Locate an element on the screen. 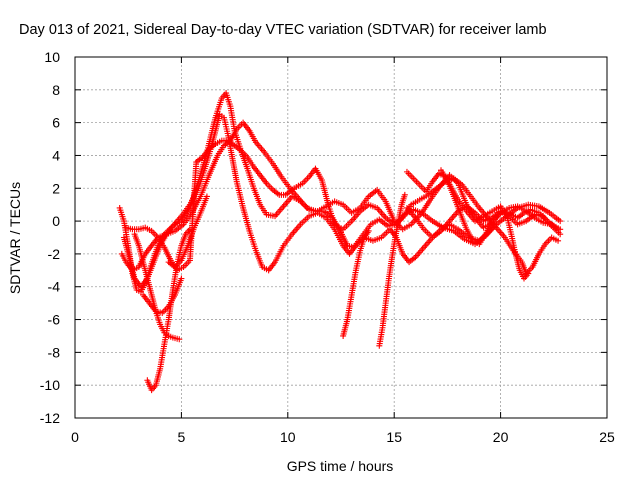  x-tick-label: 25 is located at coordinates (607, 437).